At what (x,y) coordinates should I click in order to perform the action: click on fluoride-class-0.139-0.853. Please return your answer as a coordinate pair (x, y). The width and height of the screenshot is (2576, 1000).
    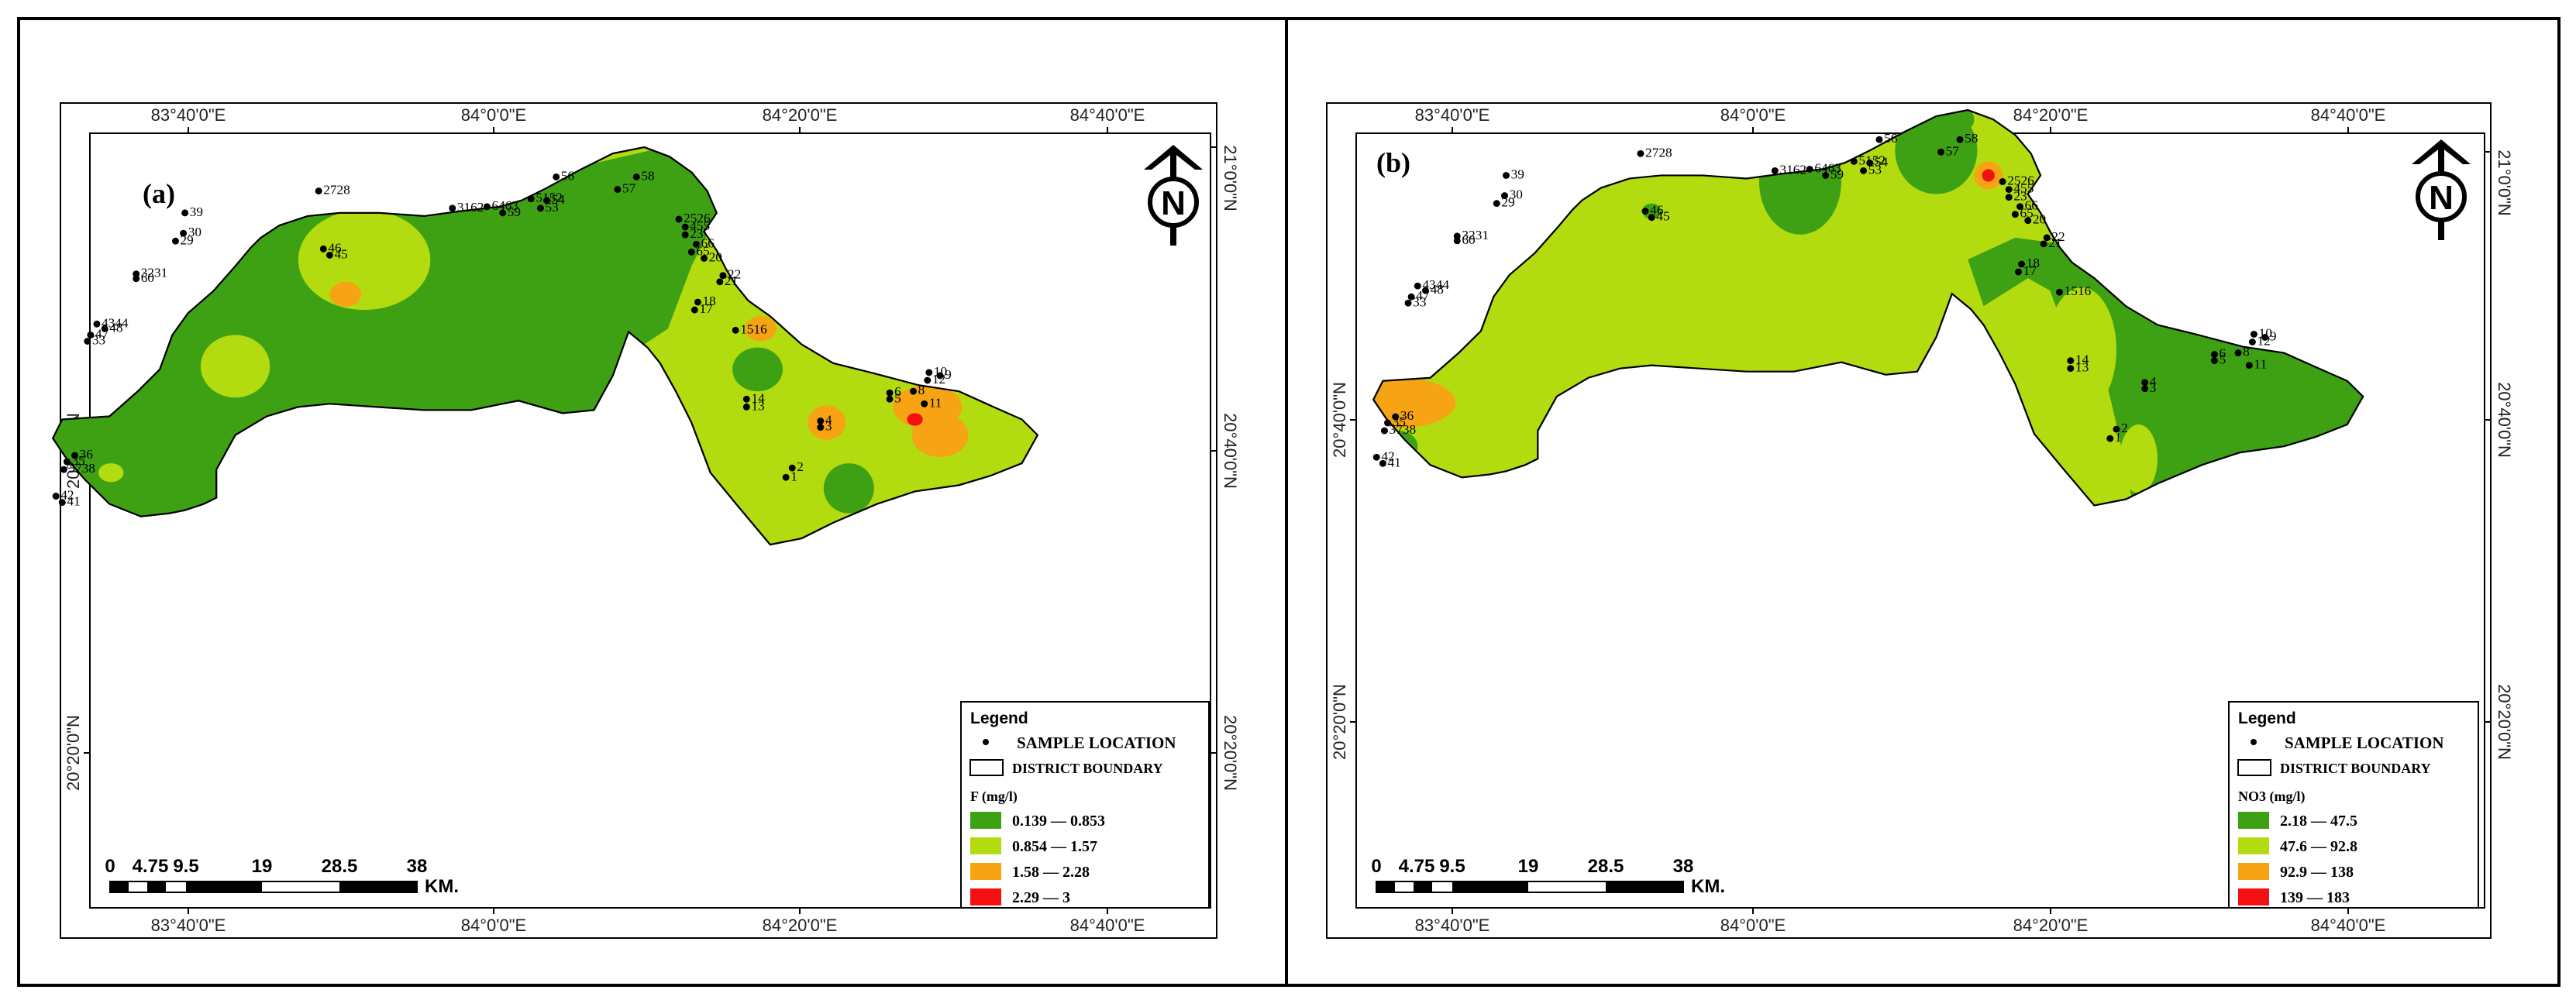
    Looking at the image, I should click on (848, 488).